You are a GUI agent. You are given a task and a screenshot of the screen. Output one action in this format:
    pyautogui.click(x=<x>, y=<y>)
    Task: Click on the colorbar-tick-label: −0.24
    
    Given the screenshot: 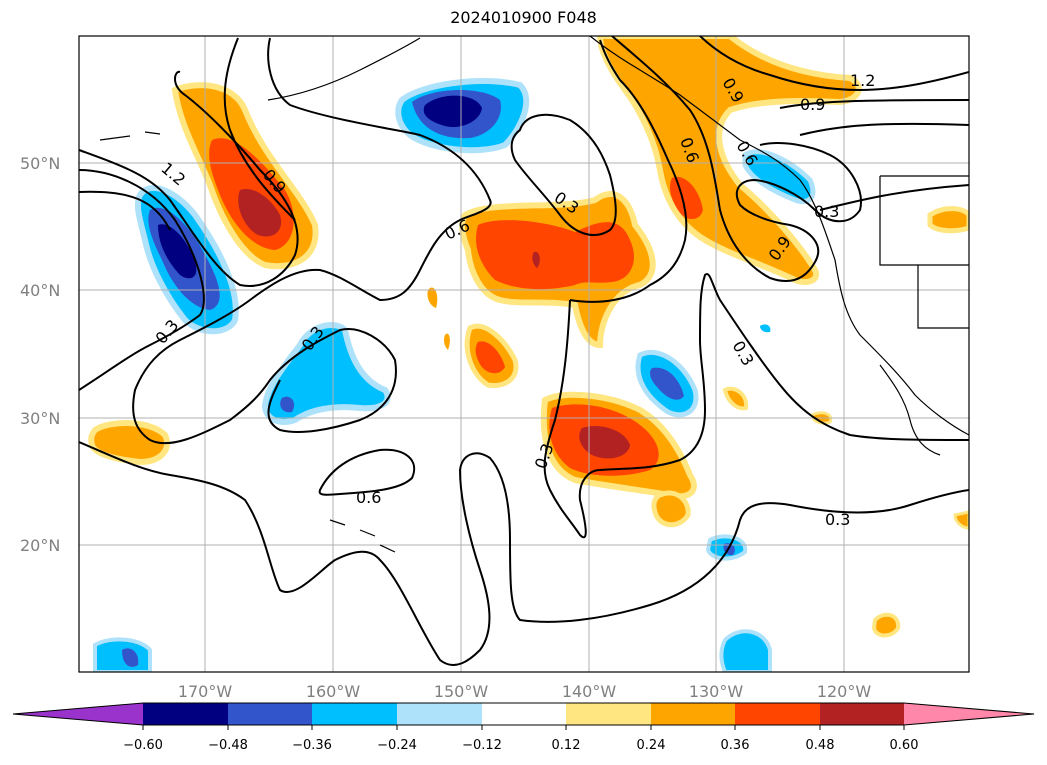 What is the action you would take?
    pyautogui.click(x=397, y=745)
    